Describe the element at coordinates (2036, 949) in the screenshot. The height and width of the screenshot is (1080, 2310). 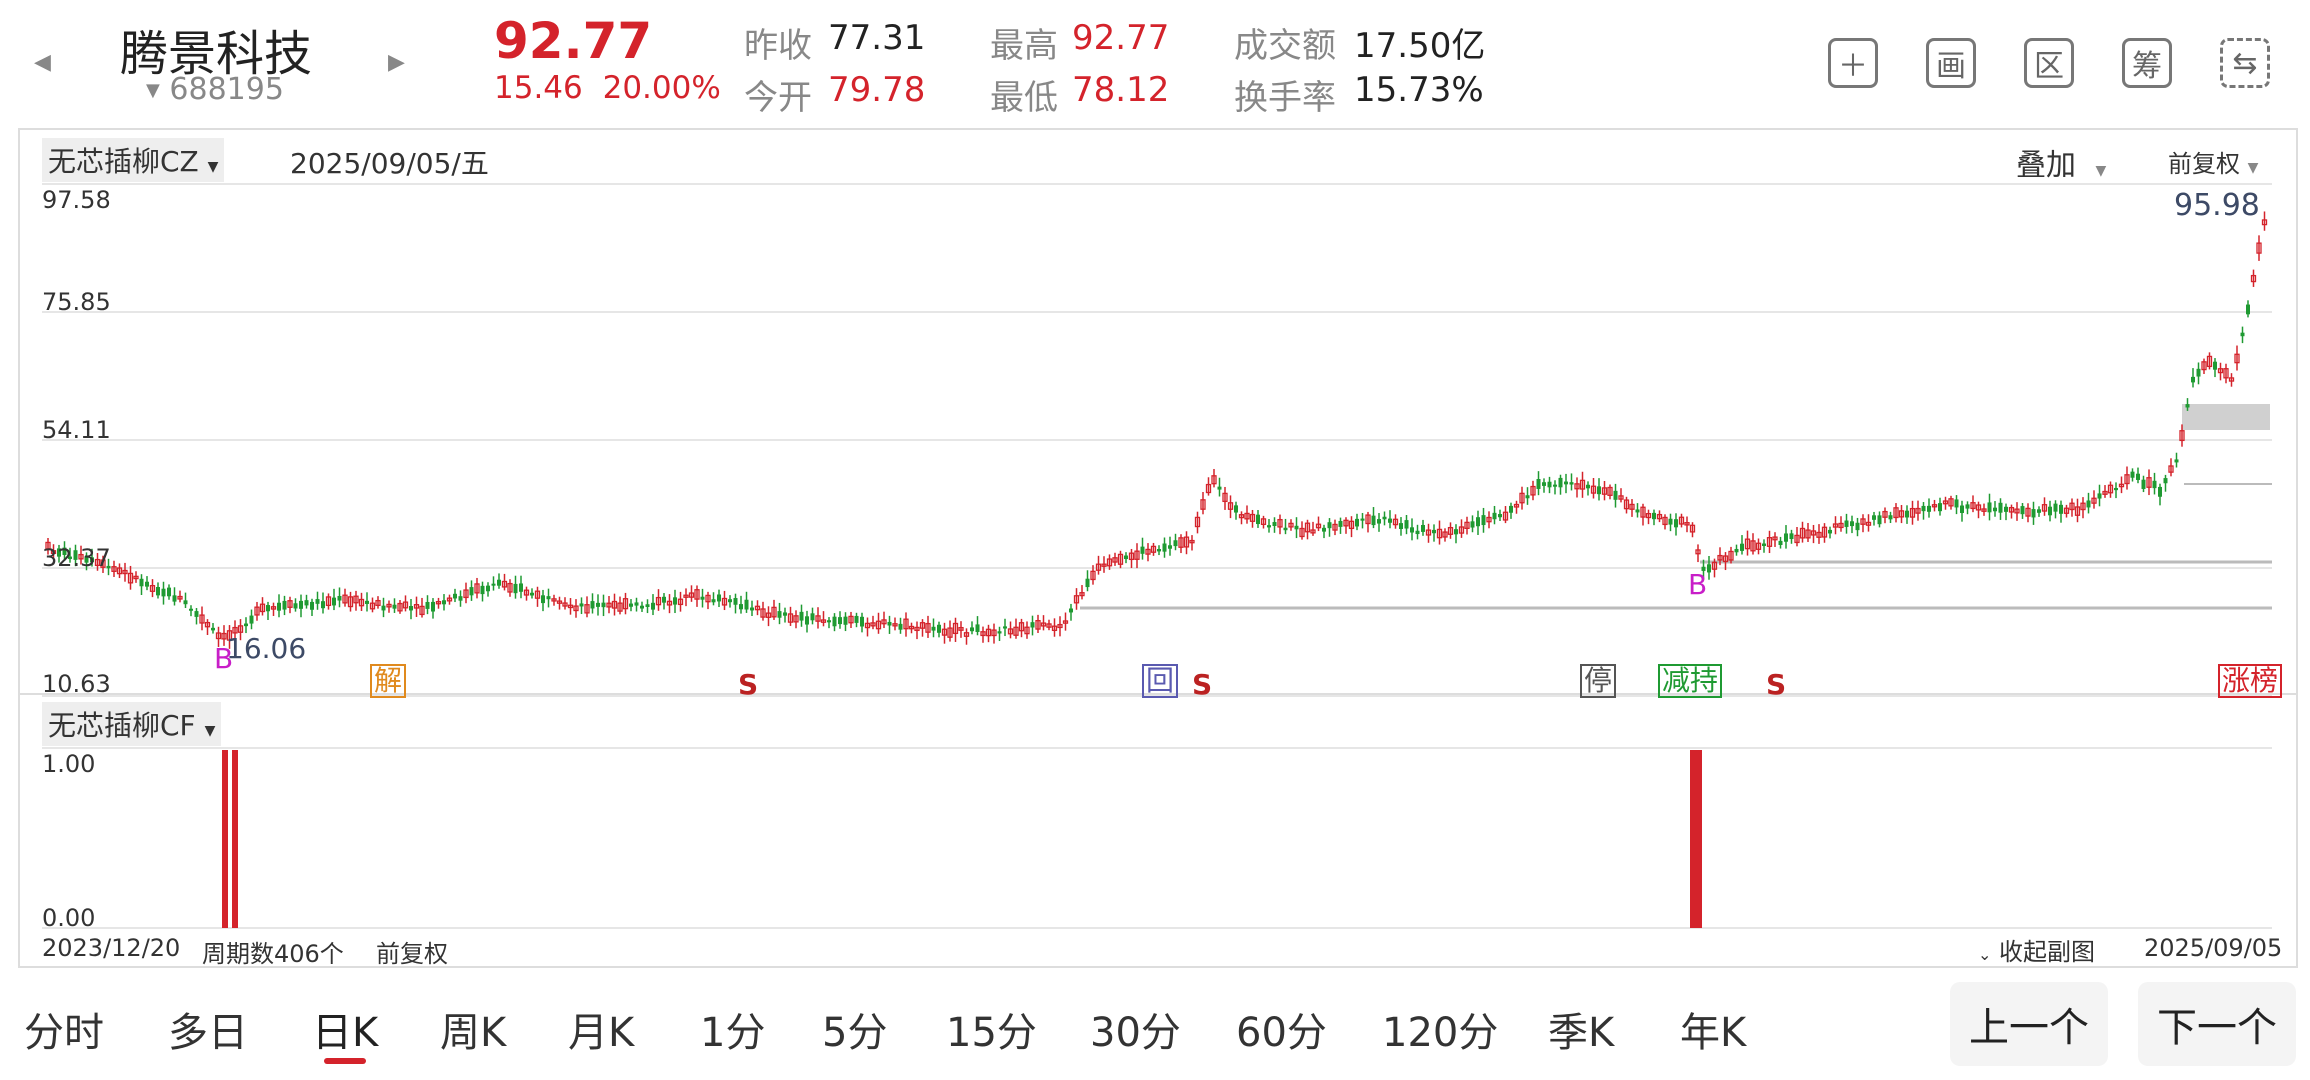
I see `collapse-subchart-button: ⌄ 收起副图` at that location.